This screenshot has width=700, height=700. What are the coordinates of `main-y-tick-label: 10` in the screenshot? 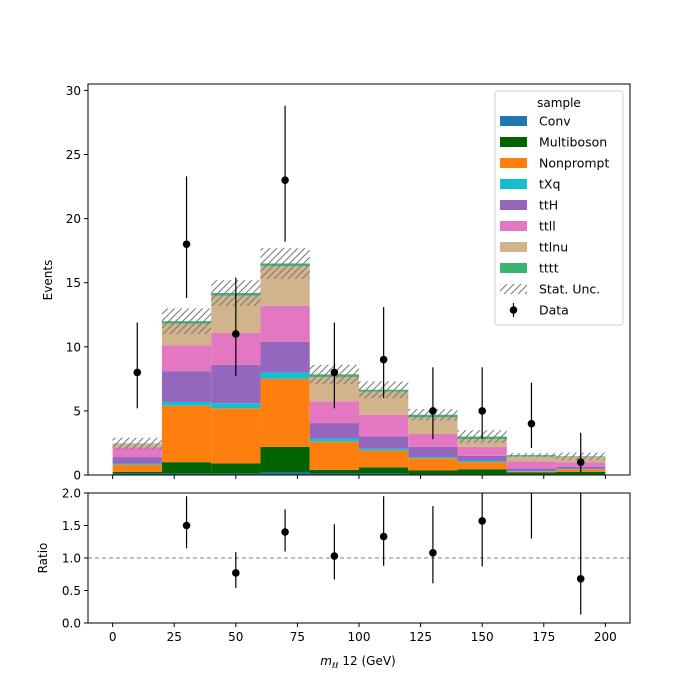 It's located at (73, 347).